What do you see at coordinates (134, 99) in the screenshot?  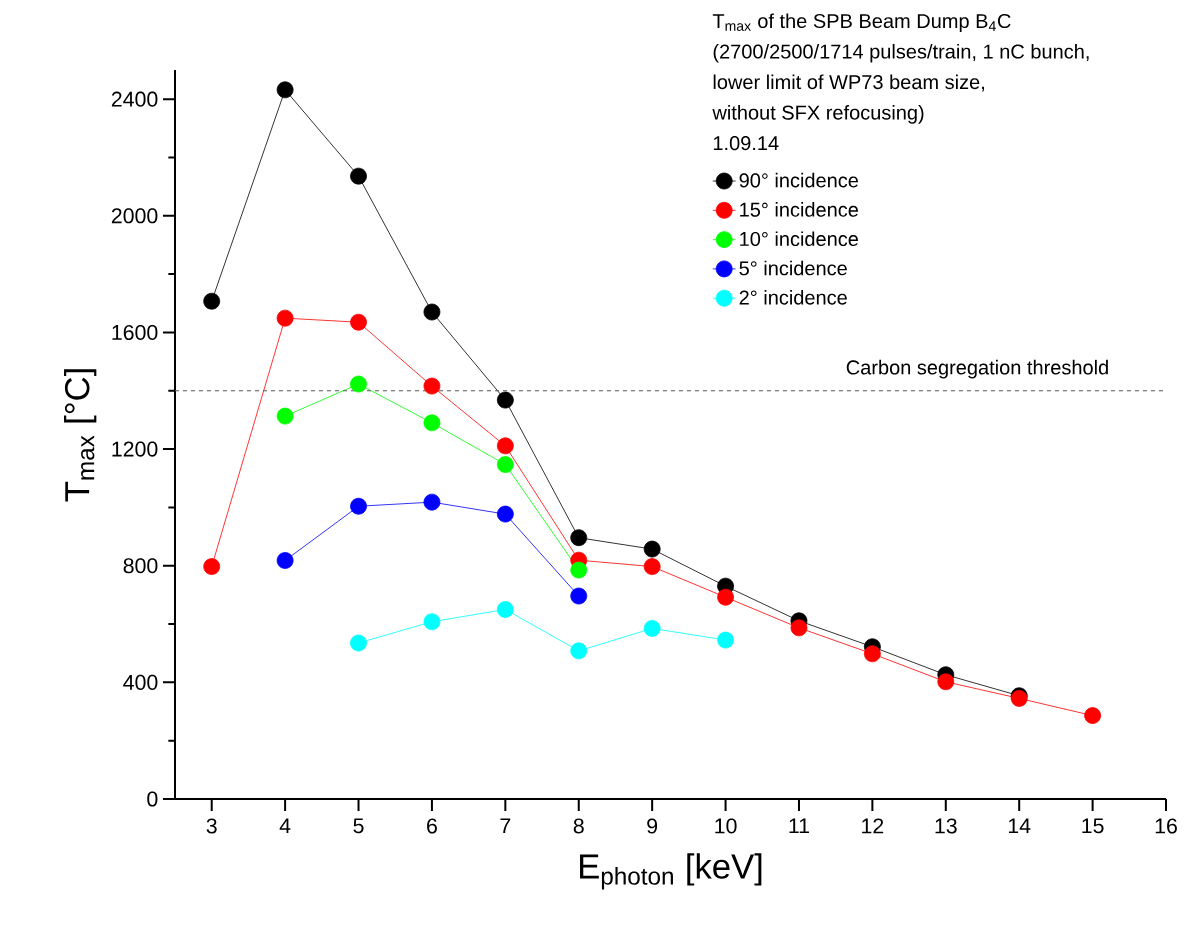 I see `y-tick-label: 2400` at bounding box center [134, 99].